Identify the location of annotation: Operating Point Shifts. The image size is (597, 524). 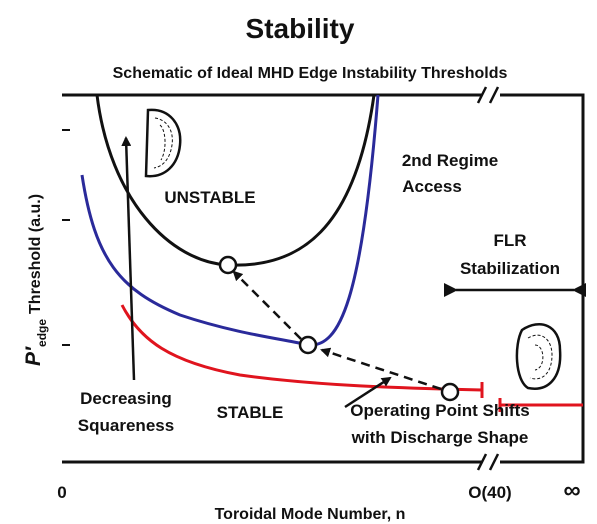
(439, 410).